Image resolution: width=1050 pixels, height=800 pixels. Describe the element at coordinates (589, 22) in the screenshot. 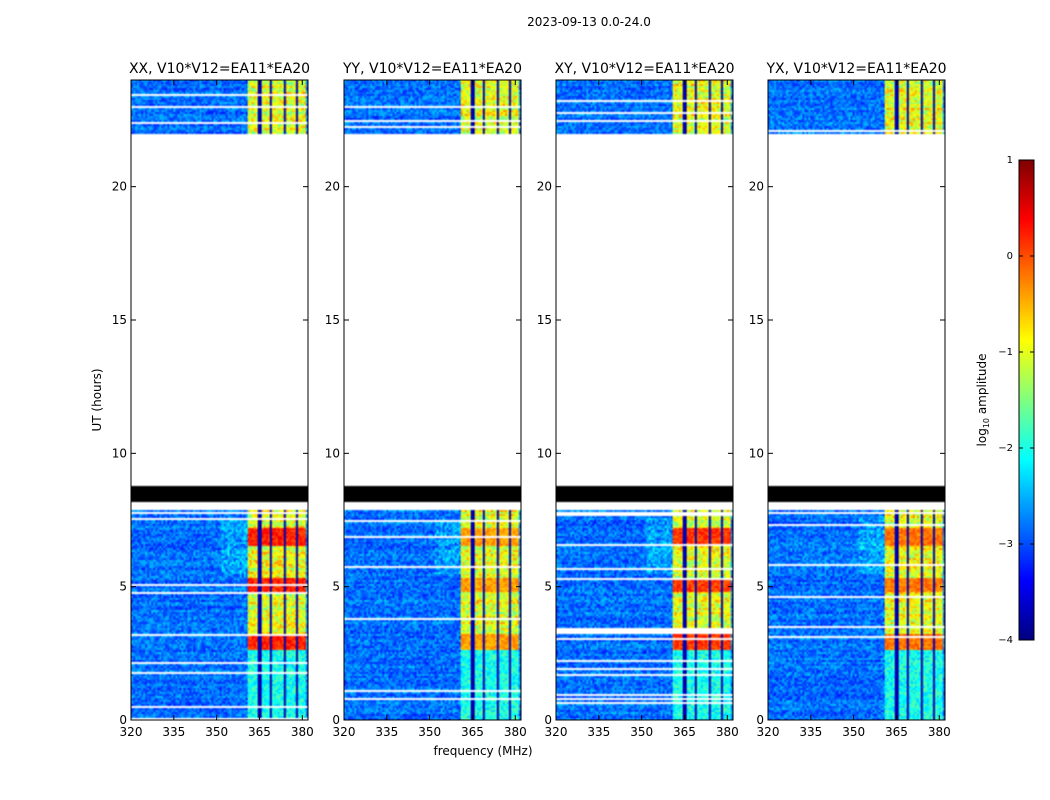

I see `figure-suptitle: 2023-09-13 0.0-24.0` at that location.